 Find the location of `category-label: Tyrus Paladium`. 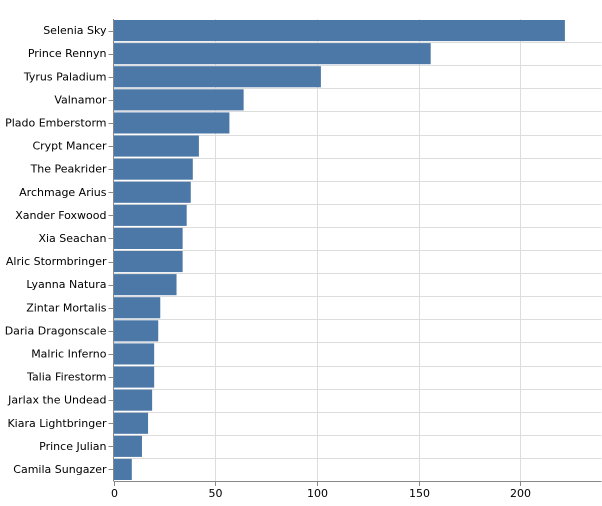

category-label: Tyrus Paladium is located at coordinates (65, 76).